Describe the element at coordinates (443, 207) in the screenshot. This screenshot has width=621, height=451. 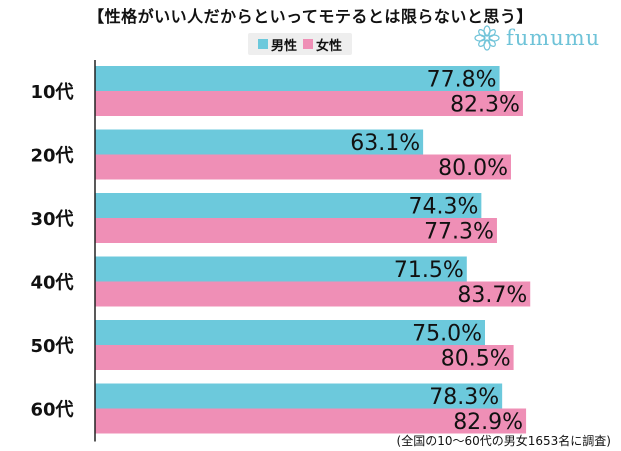
I see `data-label: 74.3%` at that location.